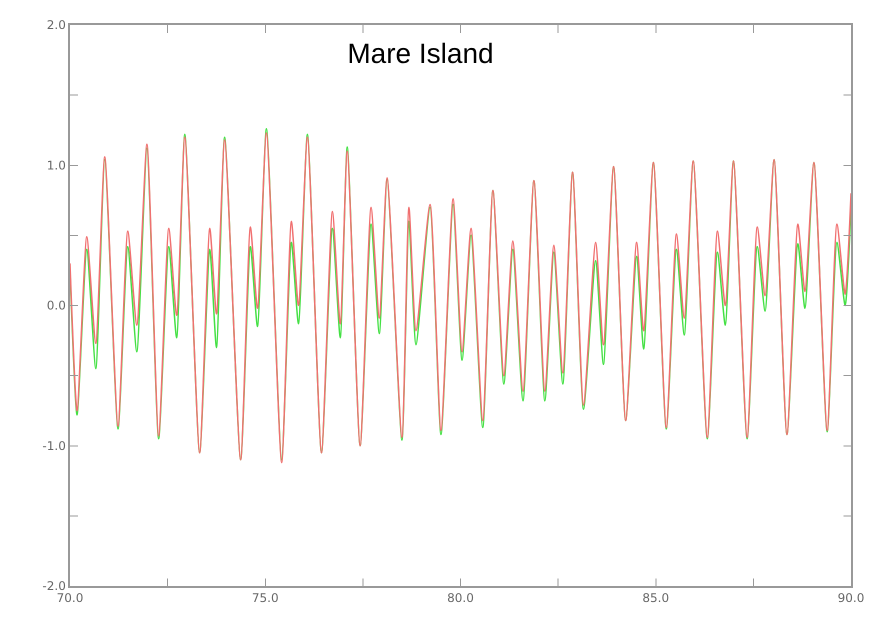  I want to click on x-tick-label: 85.0, so click(656, 598).